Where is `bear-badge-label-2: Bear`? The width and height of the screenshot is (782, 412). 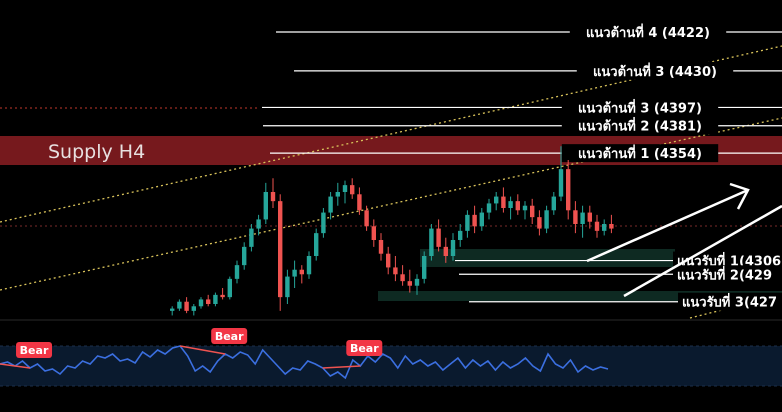
bear-badge-label-2: Bear is located at coordinates (229, 336).